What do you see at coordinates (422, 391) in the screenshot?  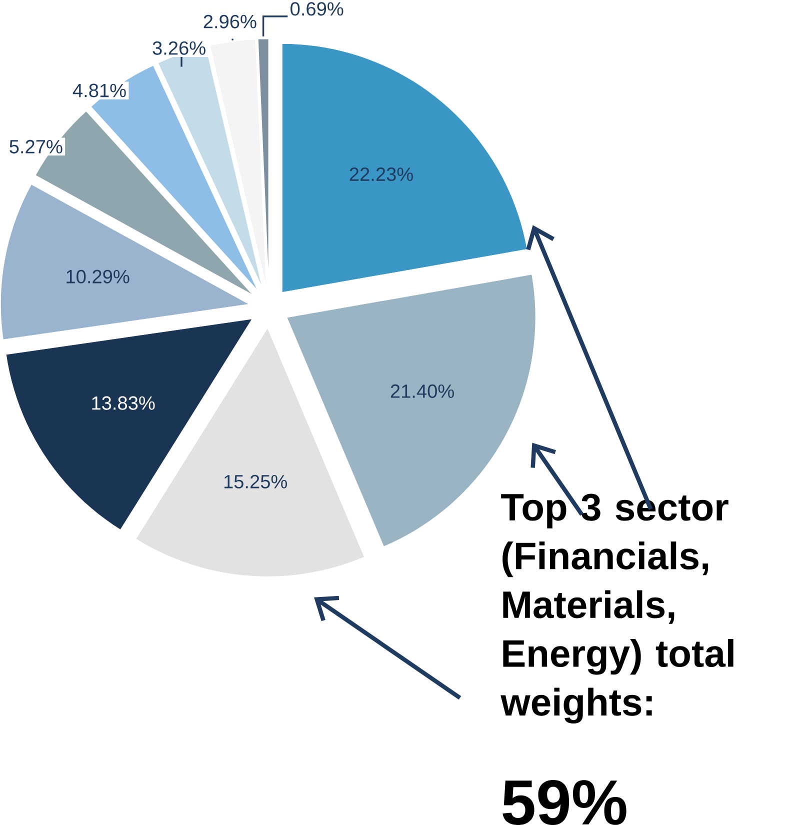 I see `data-label: 21.40%` at bounding box center [422, 391].